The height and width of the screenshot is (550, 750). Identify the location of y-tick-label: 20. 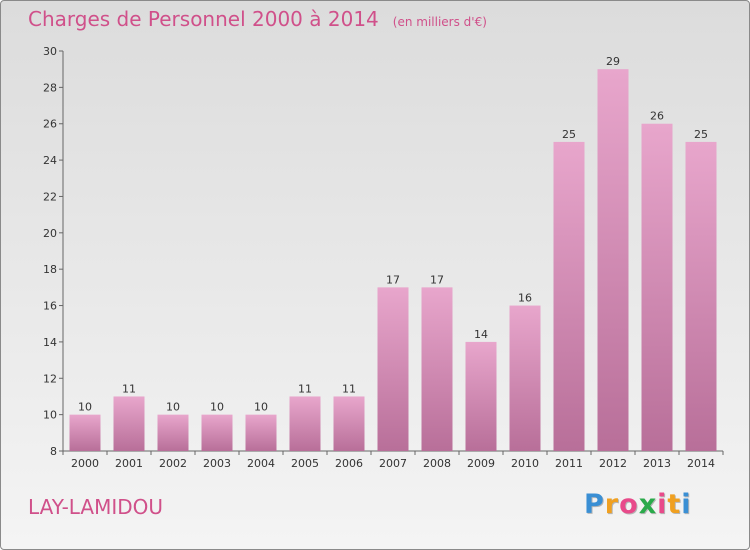
(50, 233).